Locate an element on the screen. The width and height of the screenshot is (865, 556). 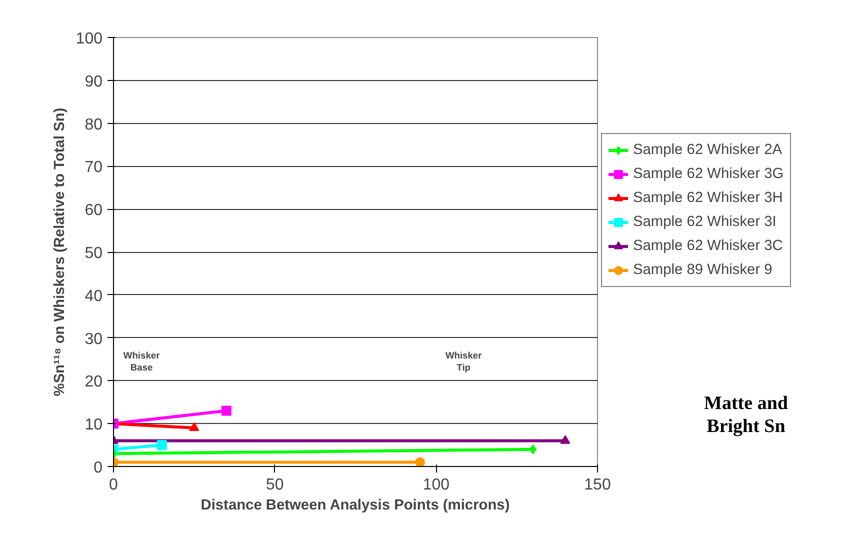
x-tick-label: 50 is located at coordinates (275, 485).